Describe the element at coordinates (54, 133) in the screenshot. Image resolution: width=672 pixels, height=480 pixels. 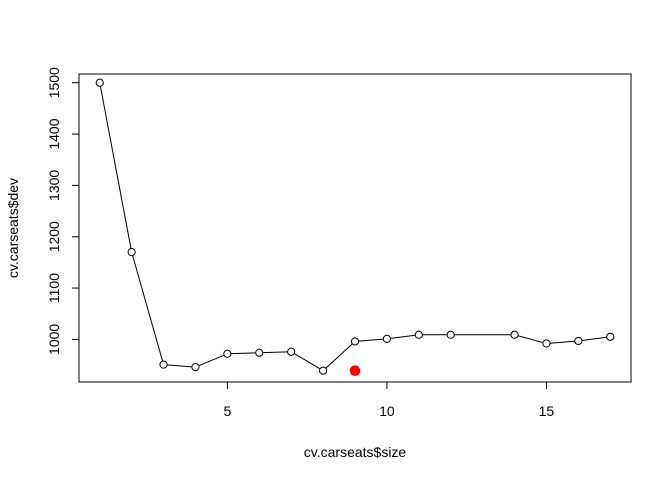
I see `y-tick-label: 1400` at that location.